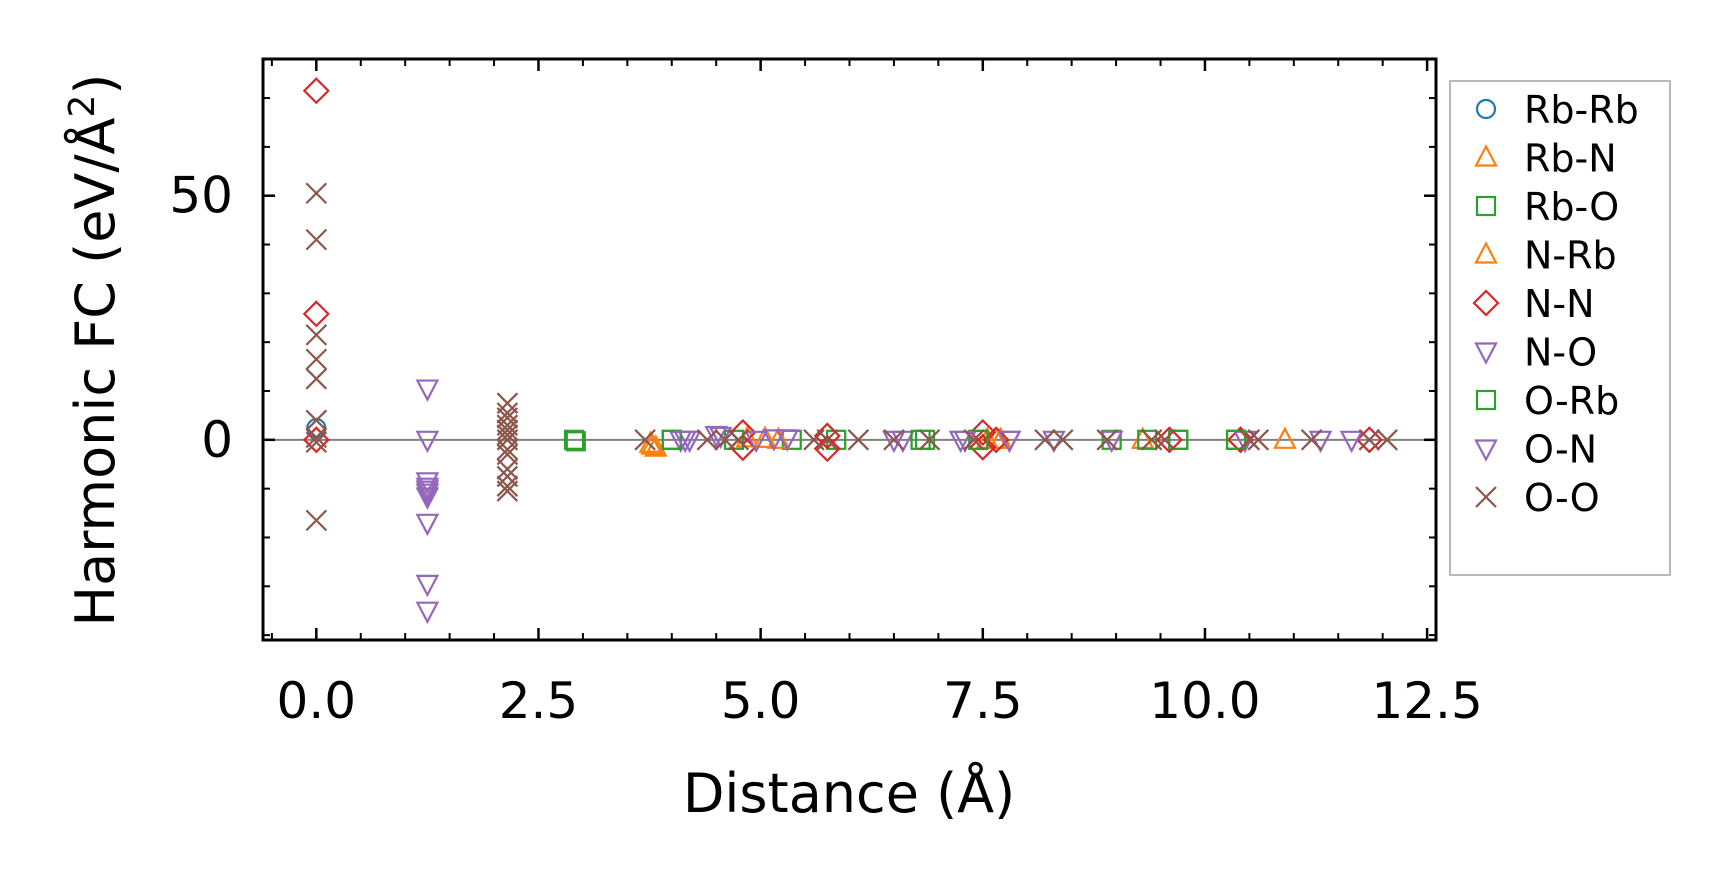 The image size is (1723, 883). I want to click on legend-entry: Rb-N, so click(1545, 159).